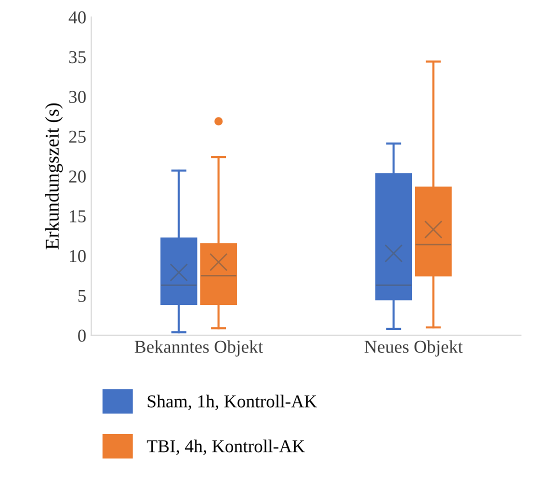 Image resolution: width=537 pixels, height=486 pixels. I want to click on y-tick-label: 25, so click(77, 136).